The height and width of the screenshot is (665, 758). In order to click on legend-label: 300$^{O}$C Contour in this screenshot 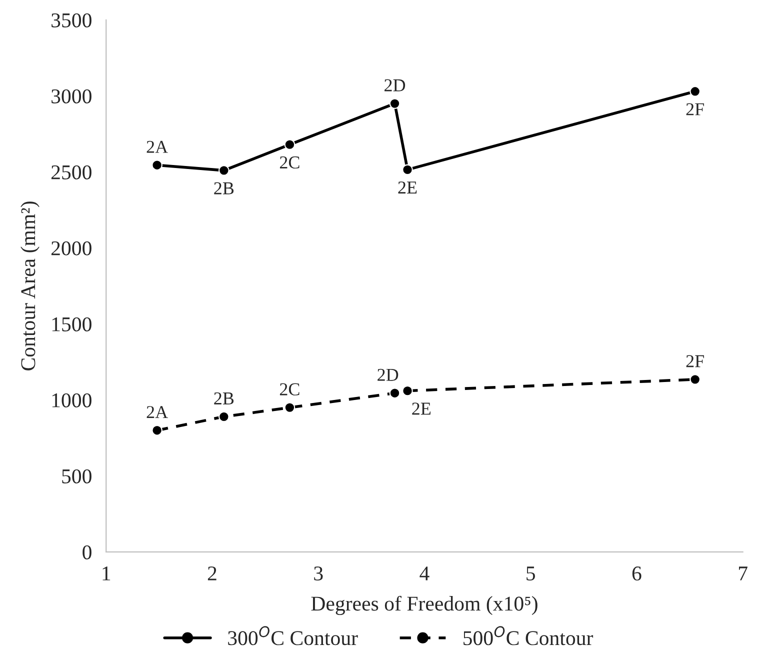, I will do `click(293, 636)`.